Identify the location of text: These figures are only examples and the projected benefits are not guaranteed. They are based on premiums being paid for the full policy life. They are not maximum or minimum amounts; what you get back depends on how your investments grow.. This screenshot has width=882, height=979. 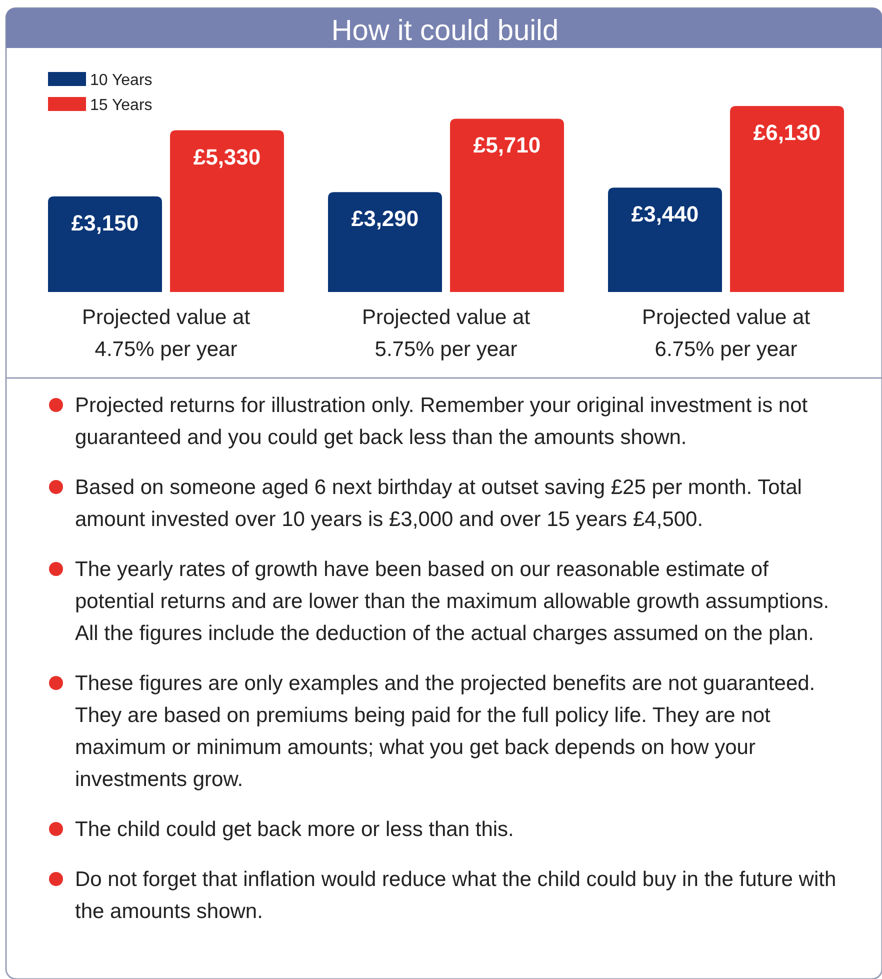
(445, 731).